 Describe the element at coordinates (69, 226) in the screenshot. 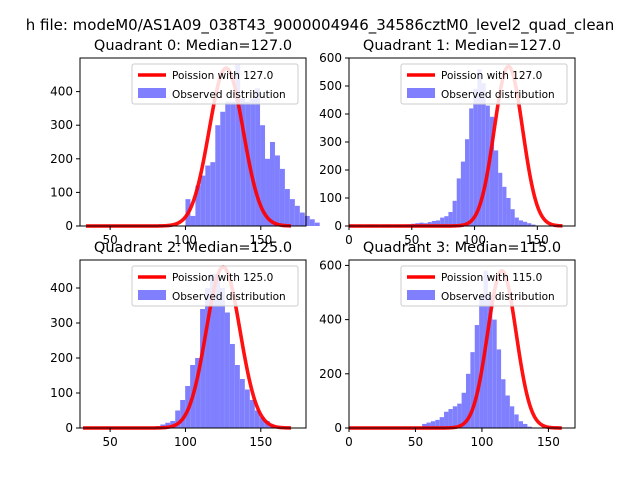

I see `y-tick-label: 0` at that location.